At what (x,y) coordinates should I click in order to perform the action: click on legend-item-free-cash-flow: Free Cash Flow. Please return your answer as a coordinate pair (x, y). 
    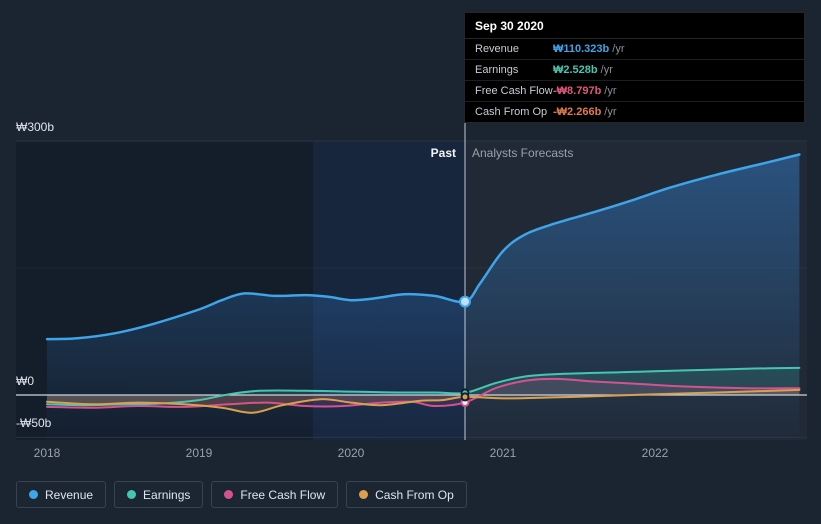
    Looking at the image, I should click on (275, 494).